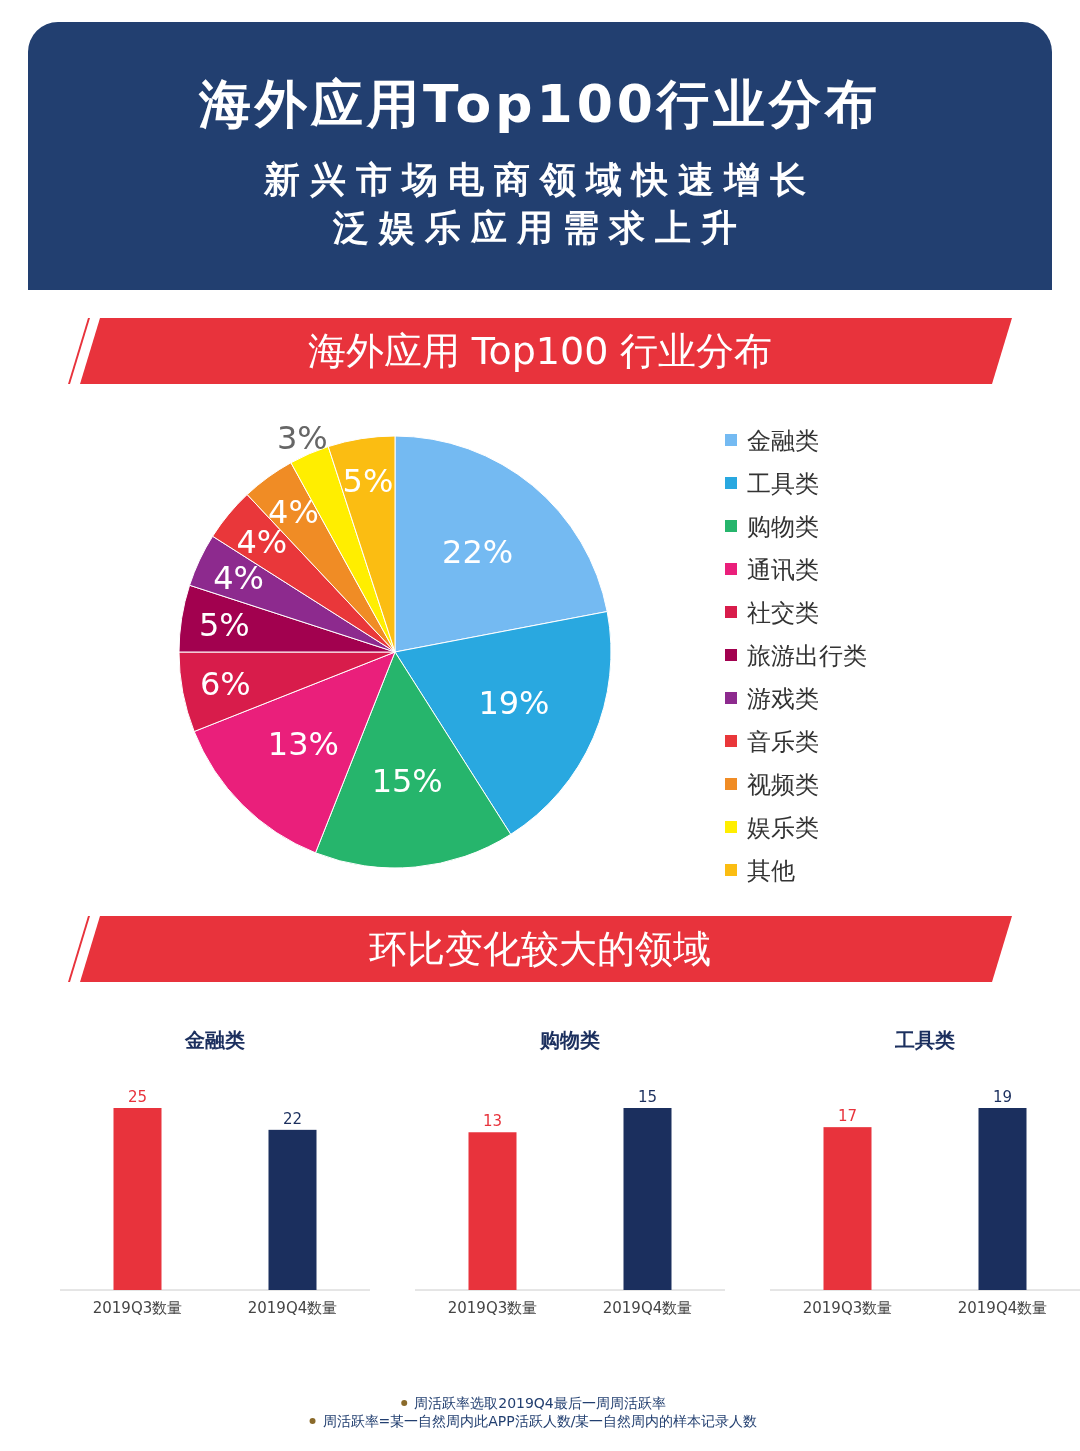  I want to click on chart-title: 购物类, so click(569, 1040).